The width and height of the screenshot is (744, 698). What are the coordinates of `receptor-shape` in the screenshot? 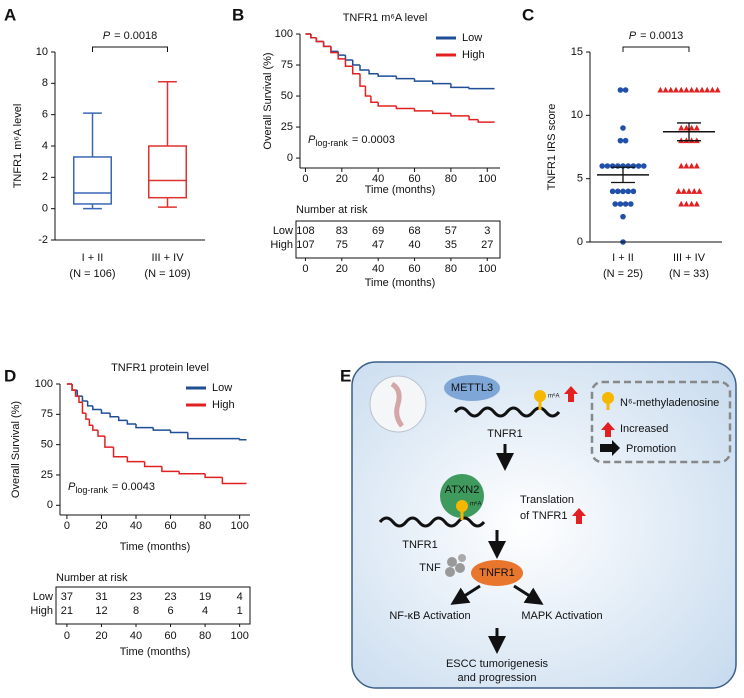 It's located at (497, 573).